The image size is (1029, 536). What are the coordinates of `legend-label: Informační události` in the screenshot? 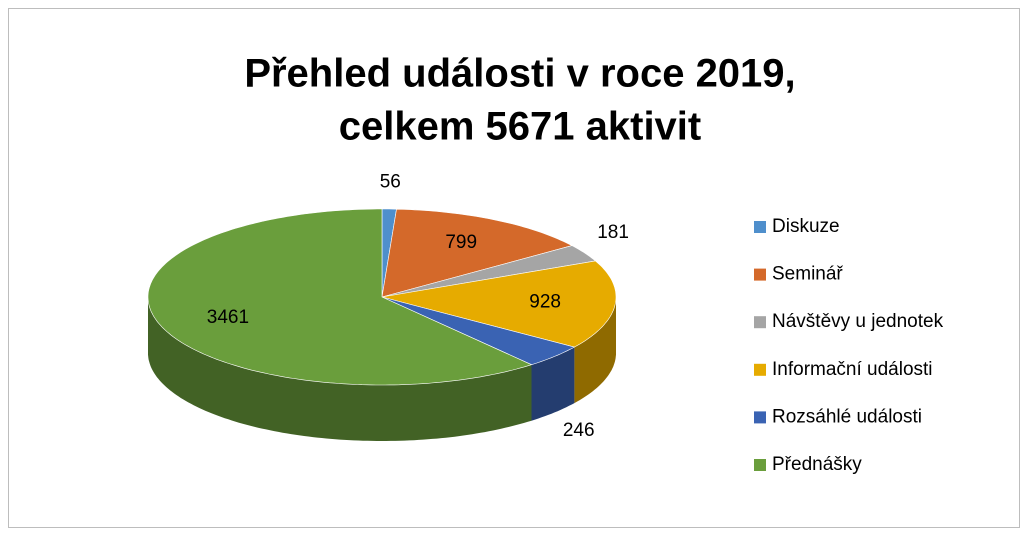 It's located at (852, 369).